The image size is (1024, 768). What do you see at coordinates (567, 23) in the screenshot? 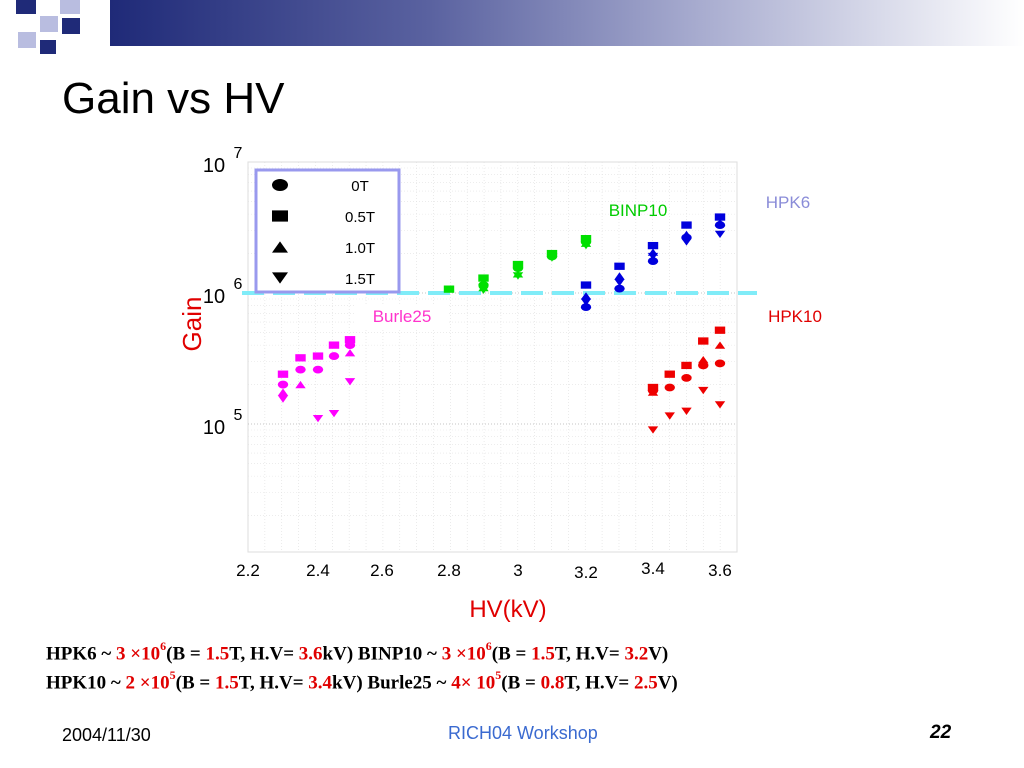
I see `header-gradient-bar` at bounding box center [567, 23].